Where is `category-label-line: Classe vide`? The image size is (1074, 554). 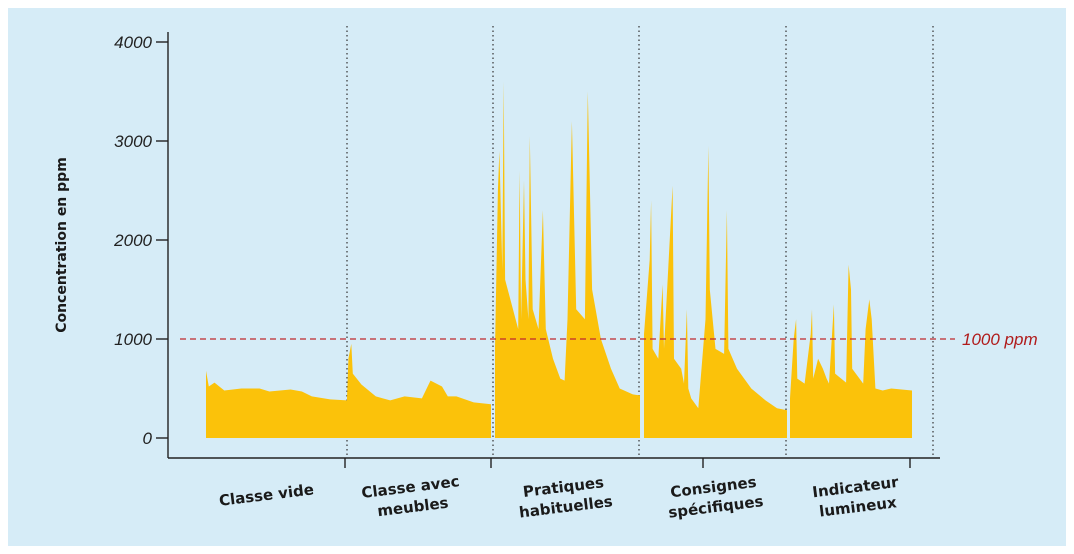 category-label-line: Classe vide is located at coordinates (266, 494).